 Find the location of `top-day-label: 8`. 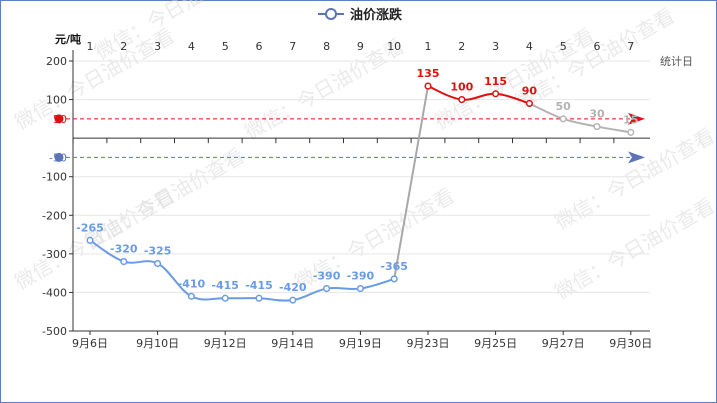

top-day-label: 8 is located at coordinates (326, 46).